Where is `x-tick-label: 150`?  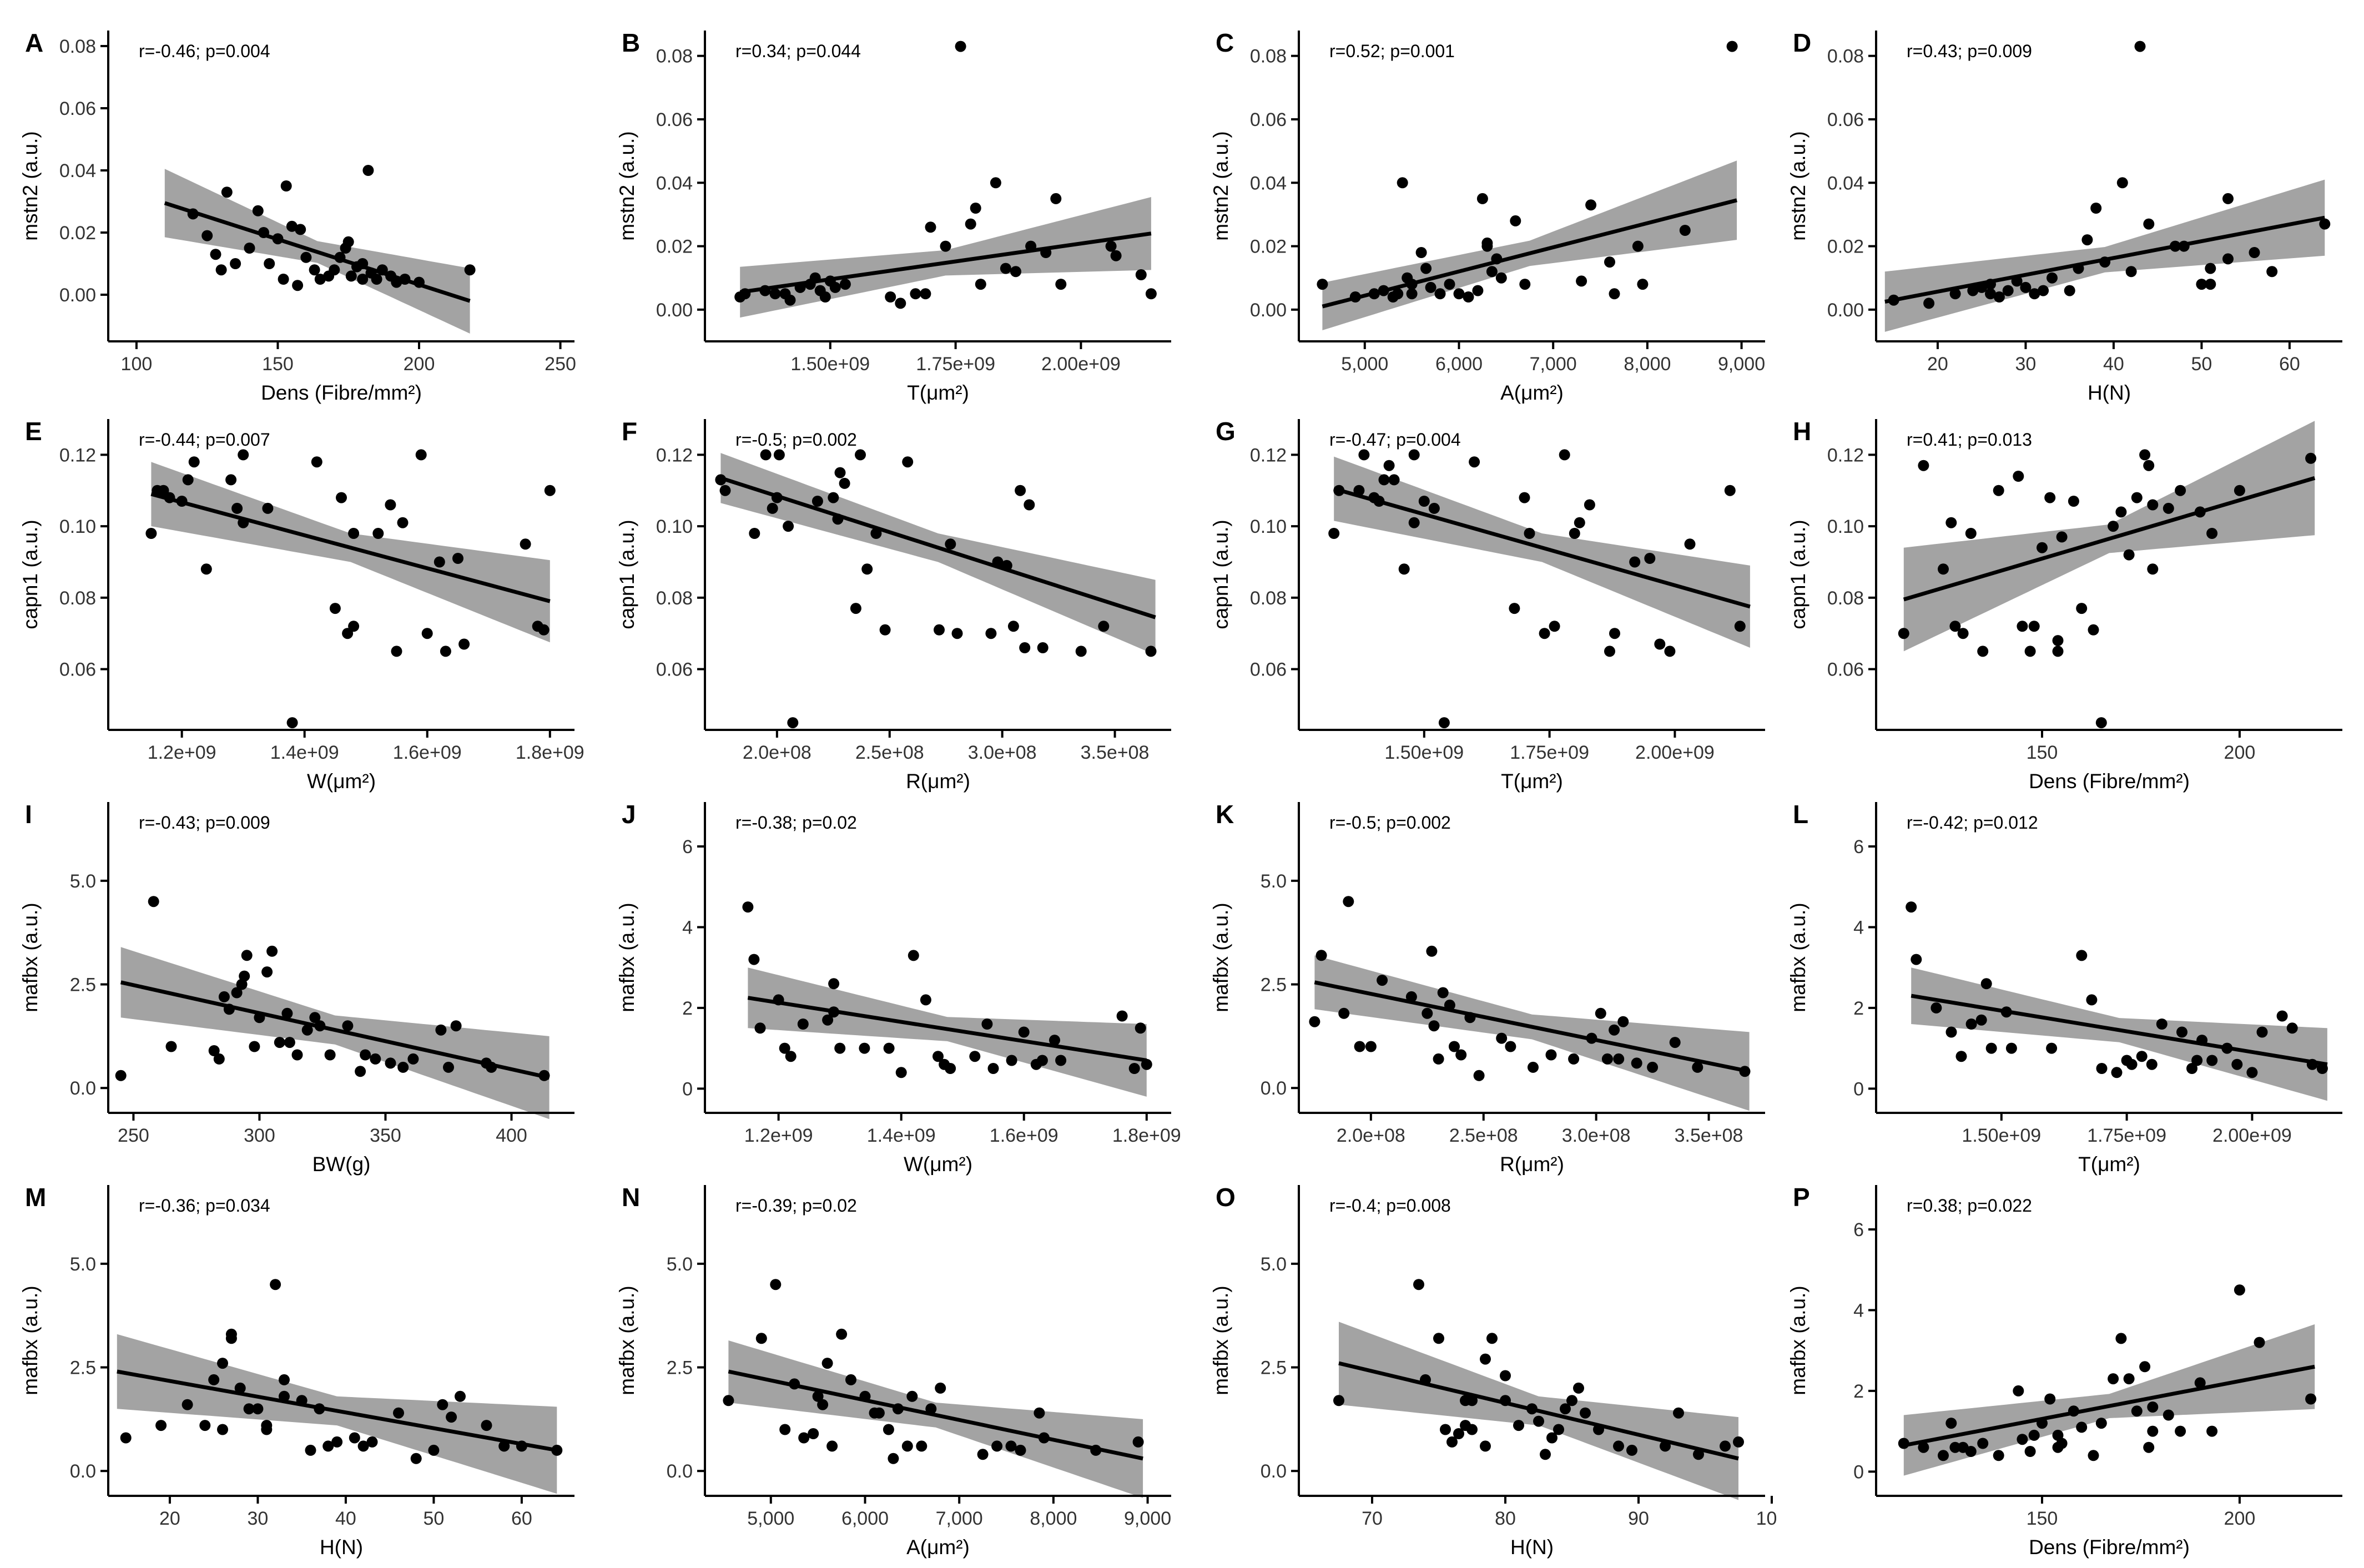 x-tick-label: 150 is located at coordinates (2042, 1518).